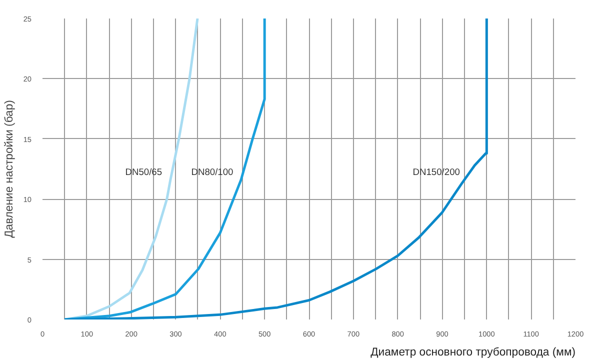  Describe the element at coordinates (212, 172) in the screenshot. I see `series-label: DN80/100` at that location.